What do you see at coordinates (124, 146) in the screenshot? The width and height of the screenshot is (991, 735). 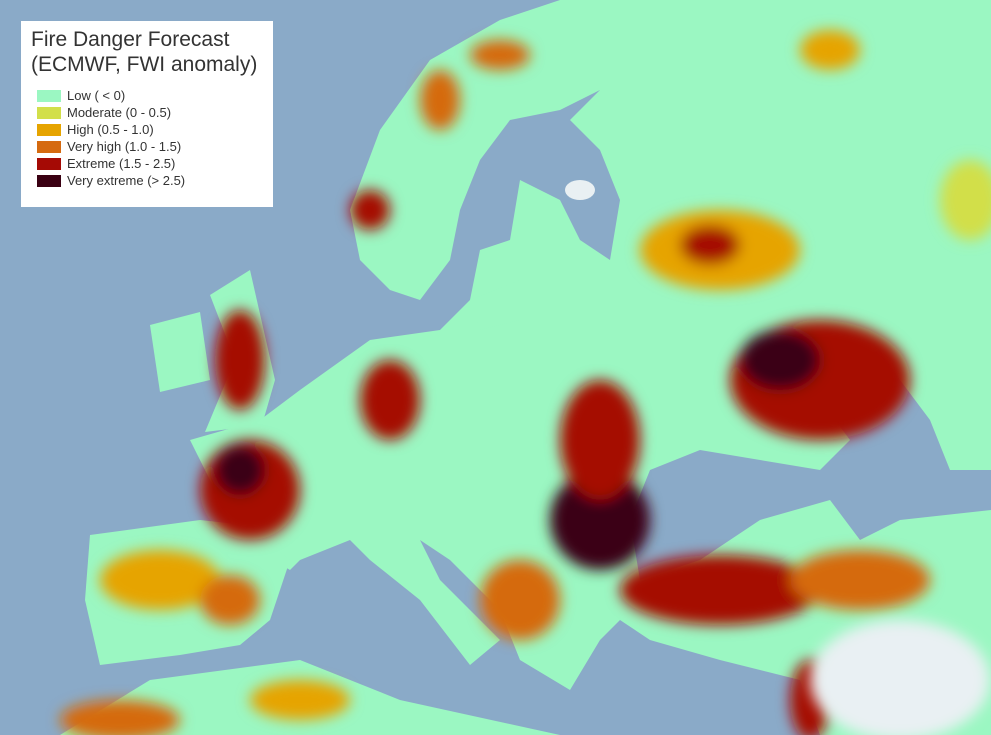 I see `legend-label: Very high (1.0 - 1.5)` at bounding box center [124, 146].